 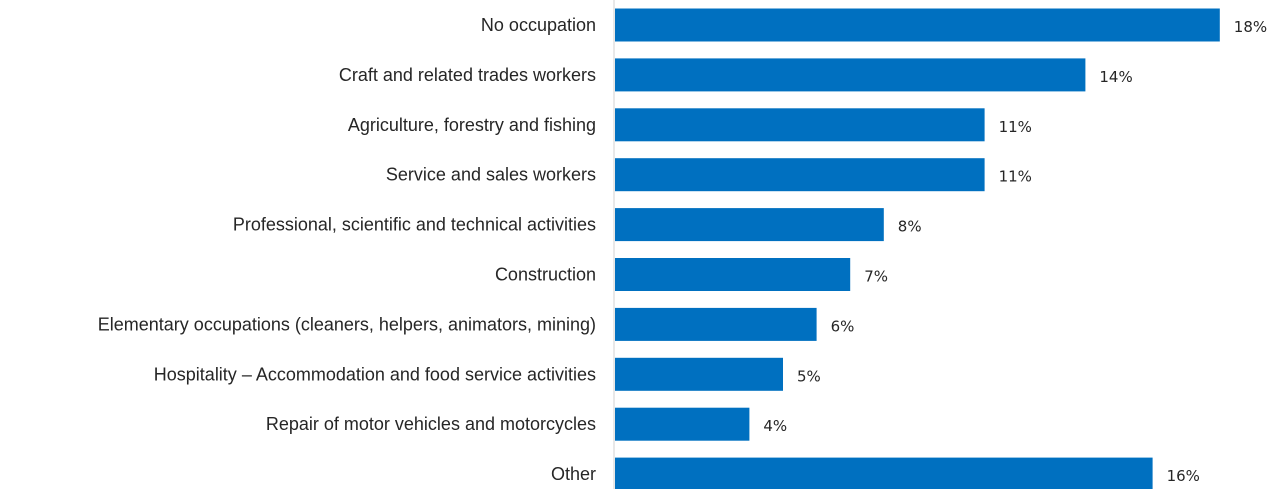 What do you see at coordinates (545, 275) in the screenshot?
I see `category-label-5: Construction` at bounding box center [545, 275].